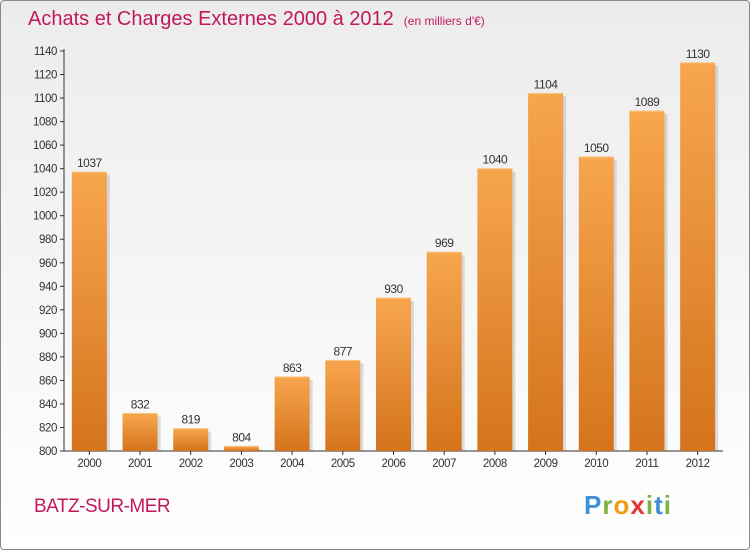 The height and width of the screenshot is (550, 750). Describe the element at coordinates (659, 505) in the screenshot. I see `brand-letter: t` at that location.